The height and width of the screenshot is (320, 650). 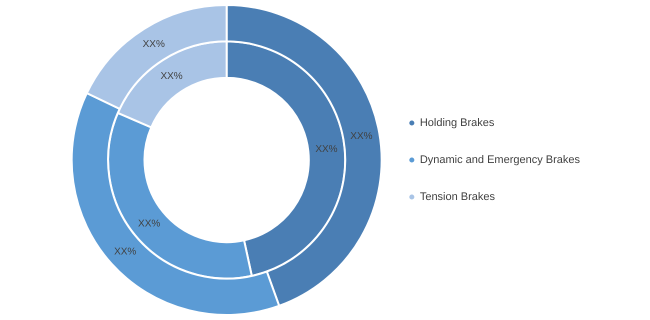 I want to click on legend-label: Dynamic and Emergency Brakes, so click(x=500, y=160).